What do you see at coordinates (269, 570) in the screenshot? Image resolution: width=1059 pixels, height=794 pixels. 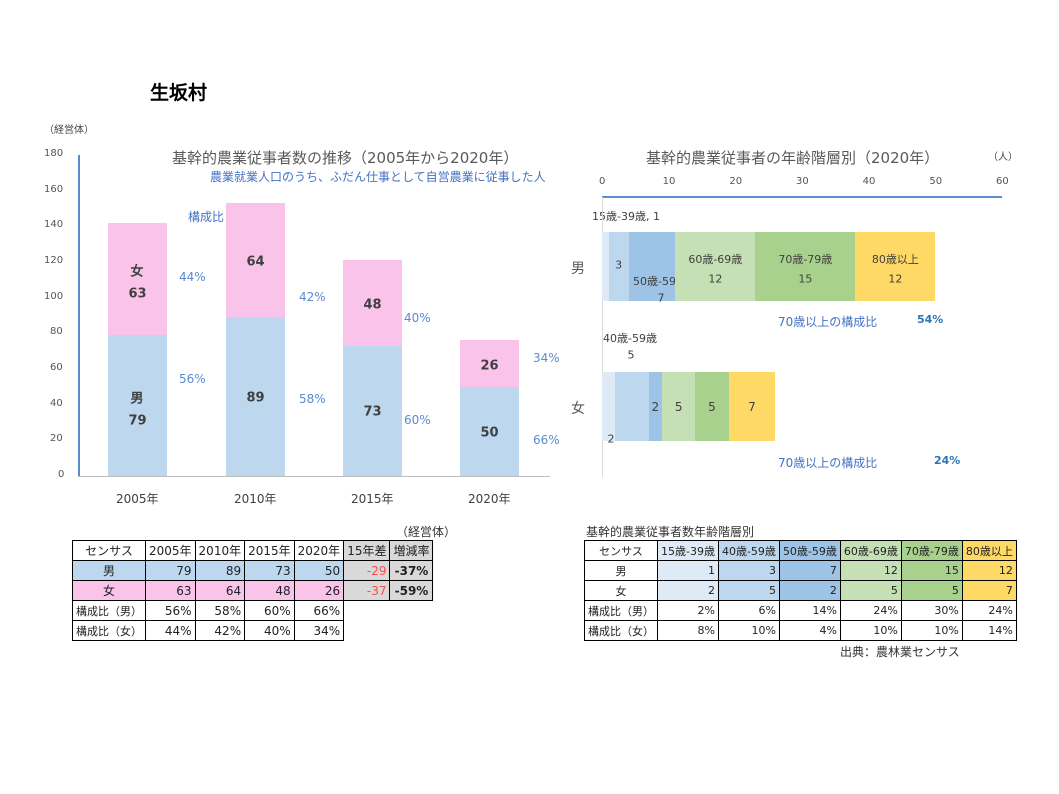 I see `table-cell: 73` at bounding box center [269, 570].